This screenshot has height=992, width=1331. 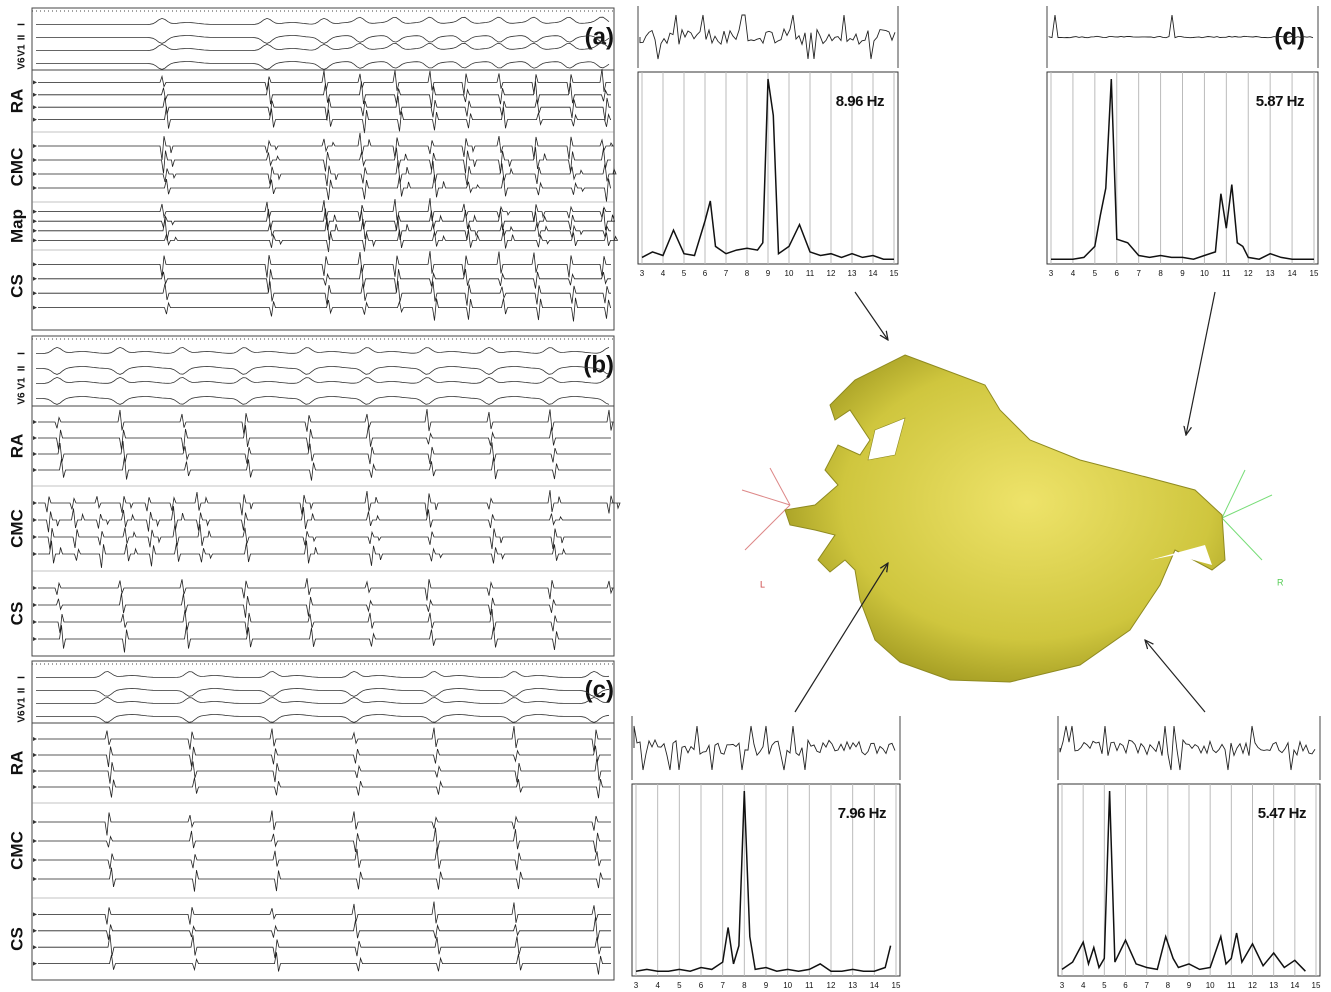 What do you see at coordinates (1294, 985) in the screenshot?
I see `x-tick-label: 14` at bounding box center [1294, 985].